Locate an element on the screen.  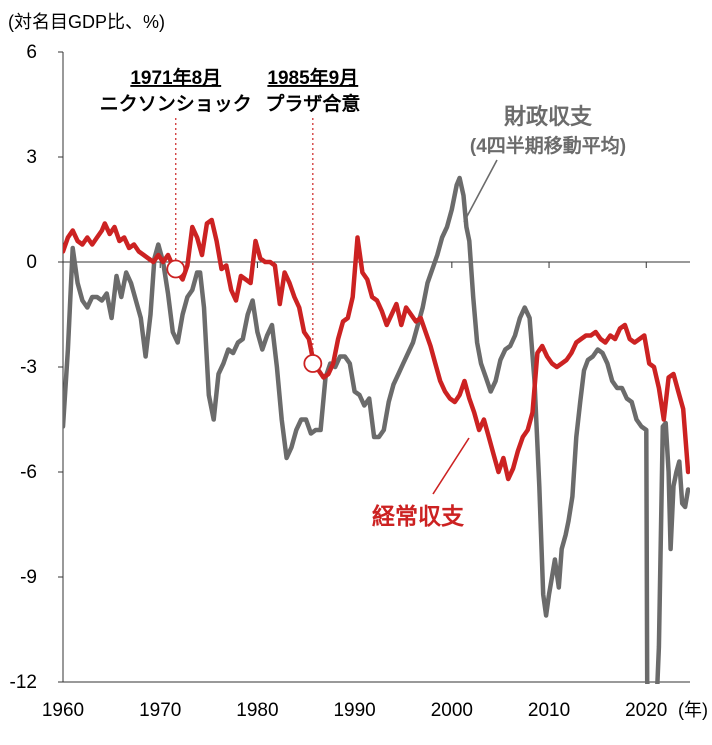
x-tick-label: 2010 is located at coordinates (549, 710).